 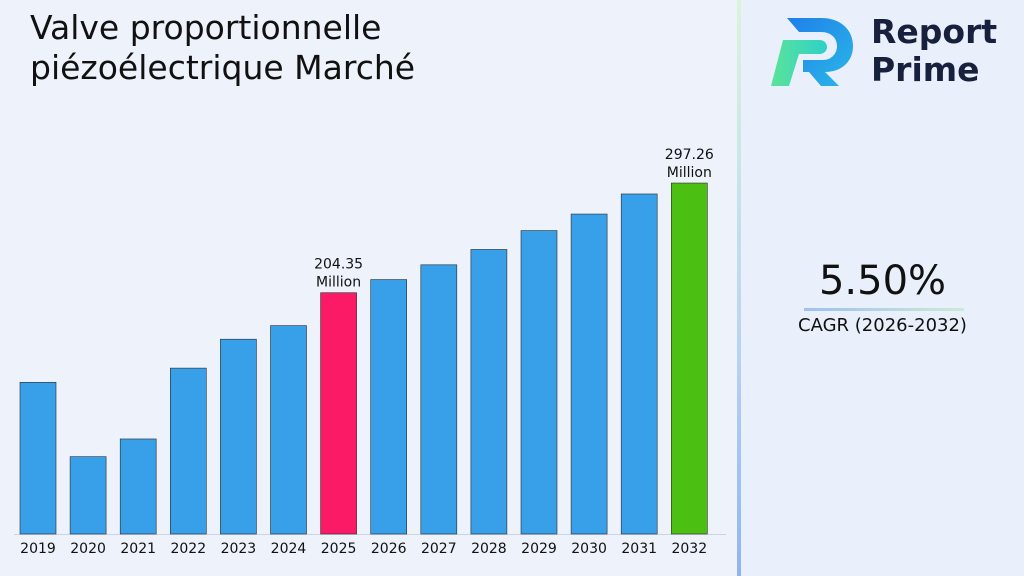 What do you see at coordinates (389, 407) in the screenshot?
I see `bar-2026` at bounding box center [389, 407].